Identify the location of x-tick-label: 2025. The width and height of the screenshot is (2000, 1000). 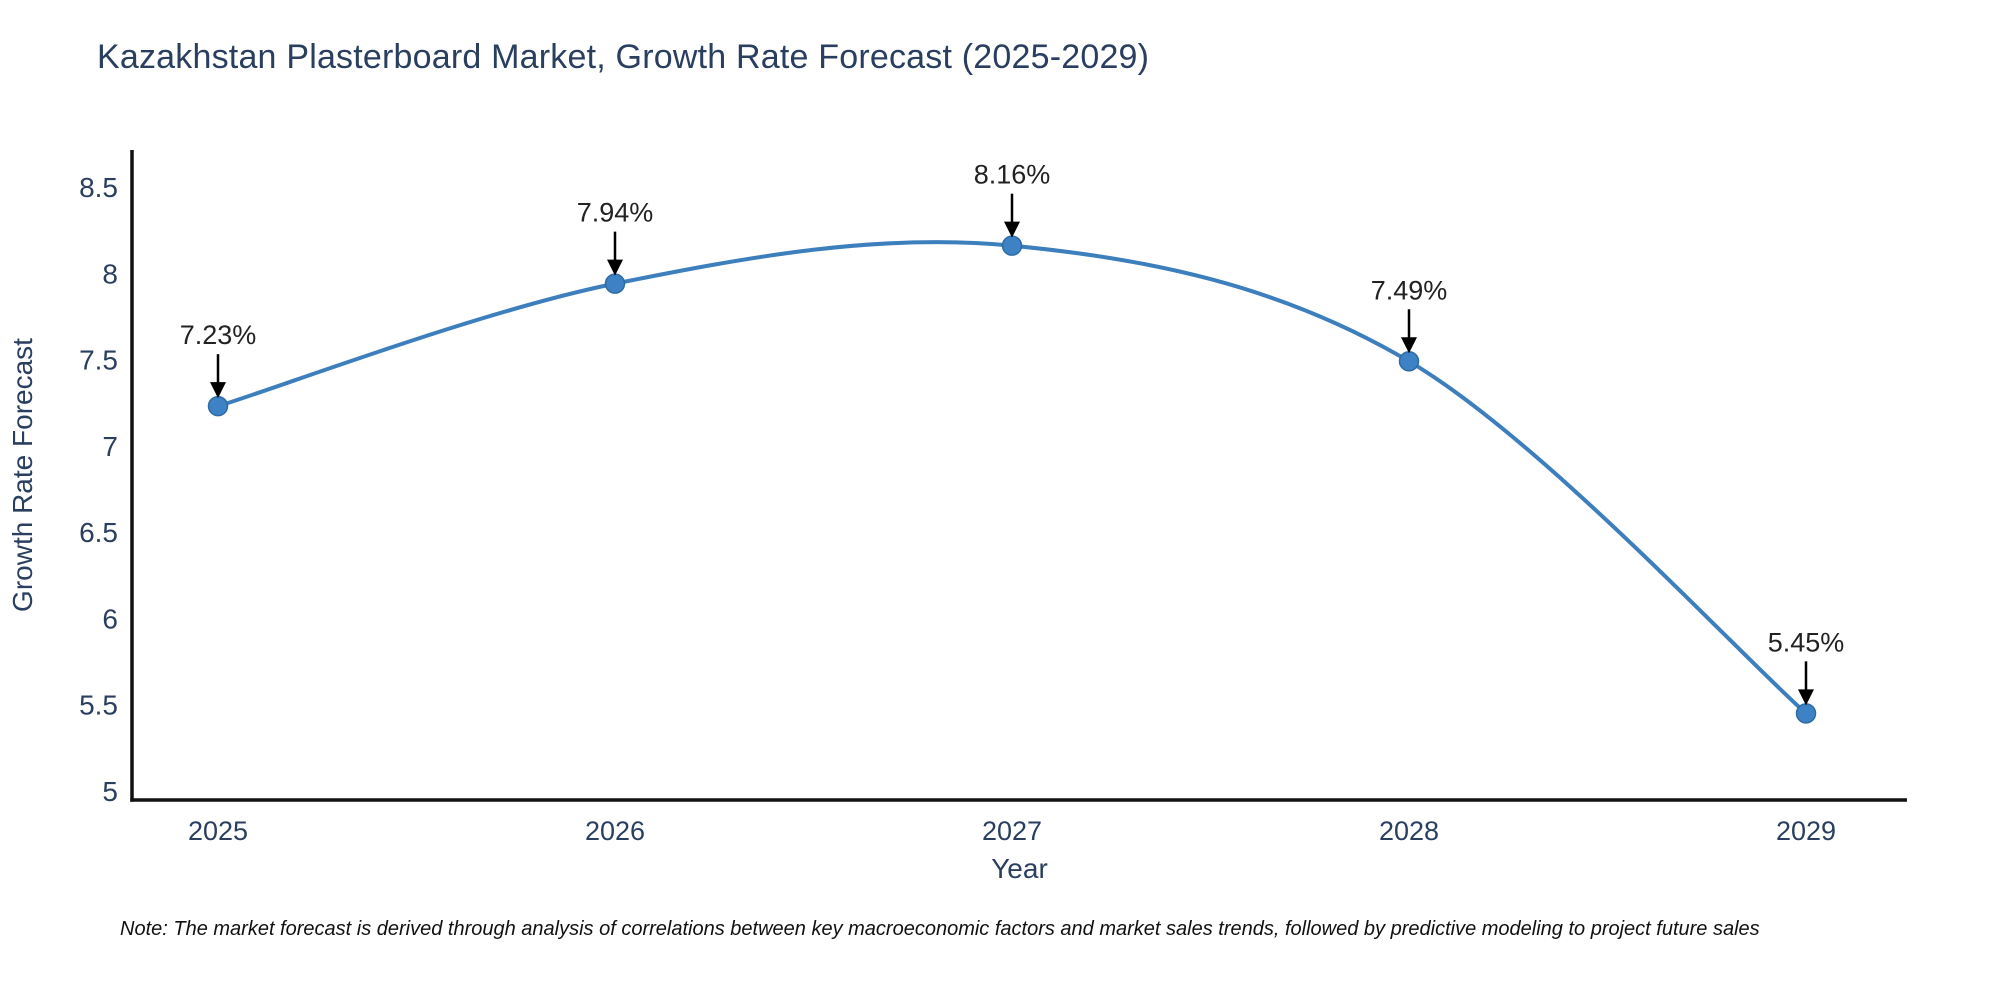
(218, 831).